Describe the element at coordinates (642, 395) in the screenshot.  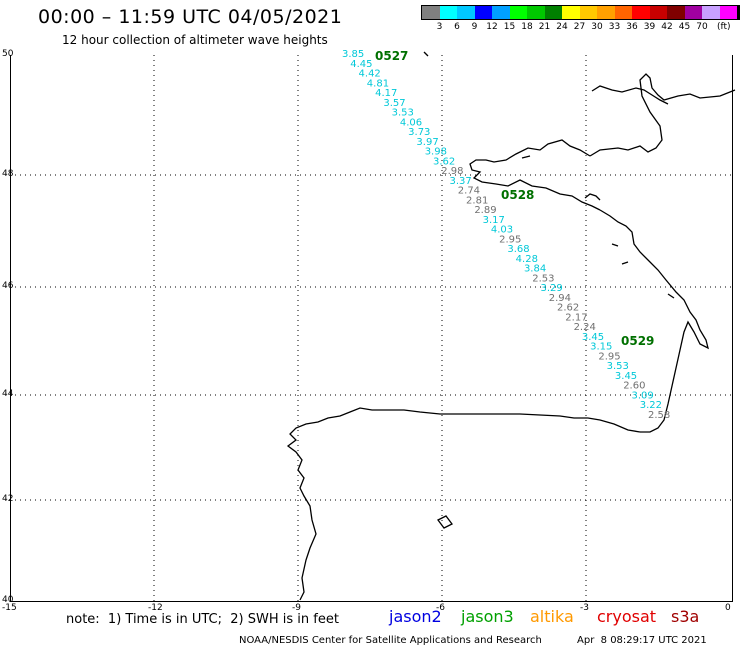
I see `swh-value: 3.09` at that location.